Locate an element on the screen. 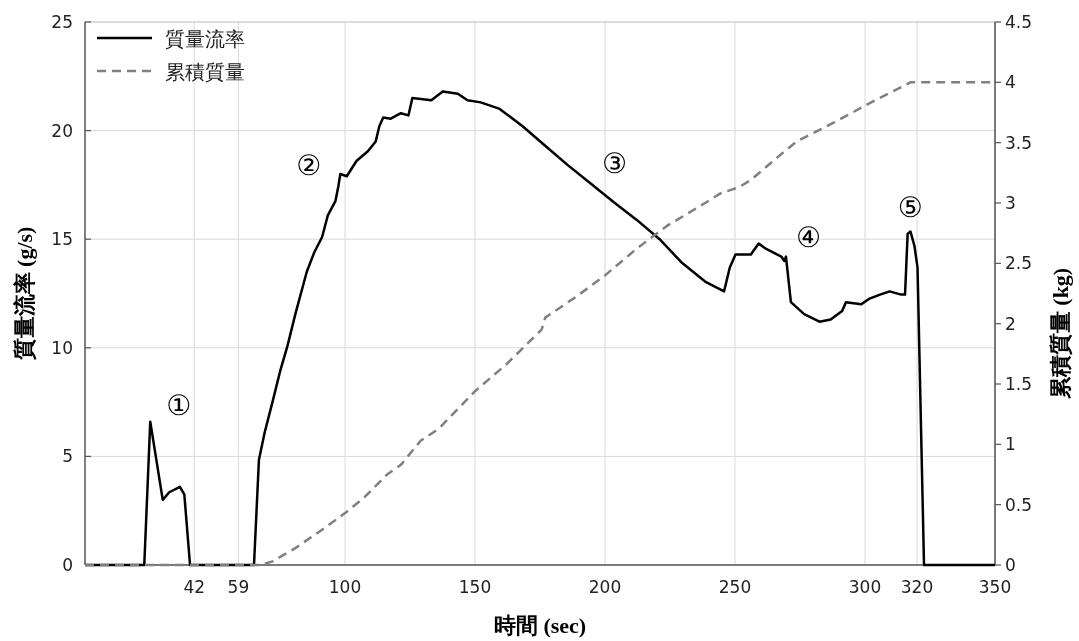 The image size is (1079, 641). x-tick-label: 100 is located at coordinates (345, 587).